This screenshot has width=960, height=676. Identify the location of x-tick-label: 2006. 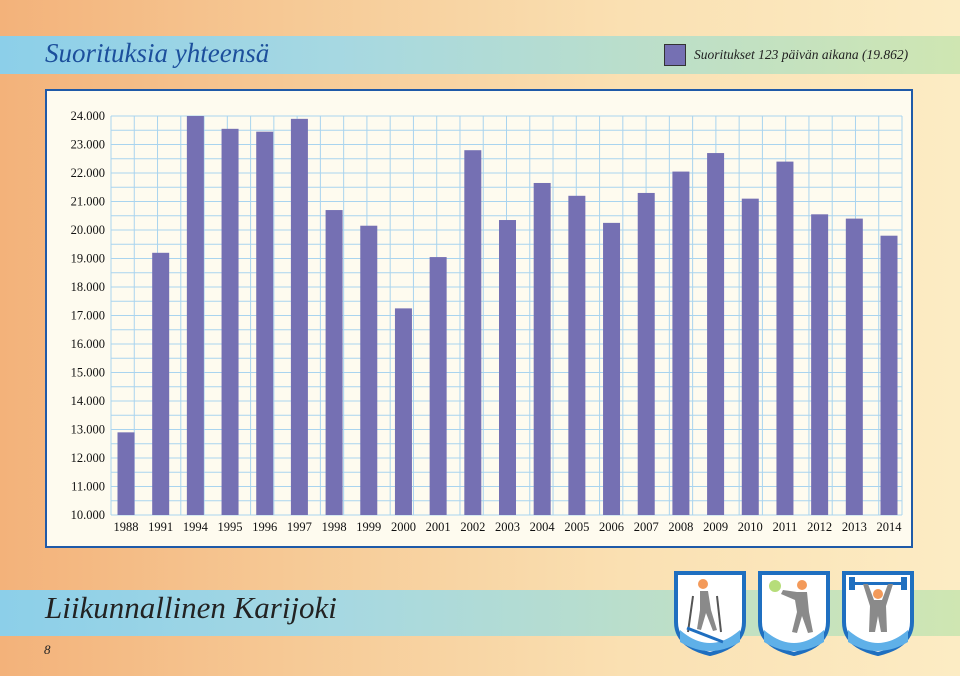
(611, 527).